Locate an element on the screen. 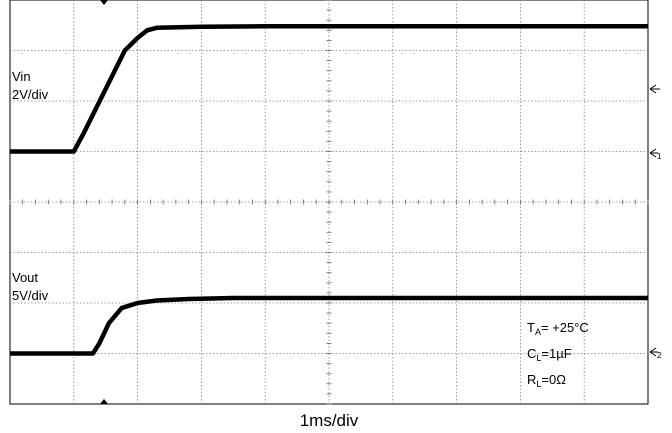 Image resolution: width=672 pixels, height=433 pixels. timebase-label: 1ms/div is located at coordinates (329, 420).